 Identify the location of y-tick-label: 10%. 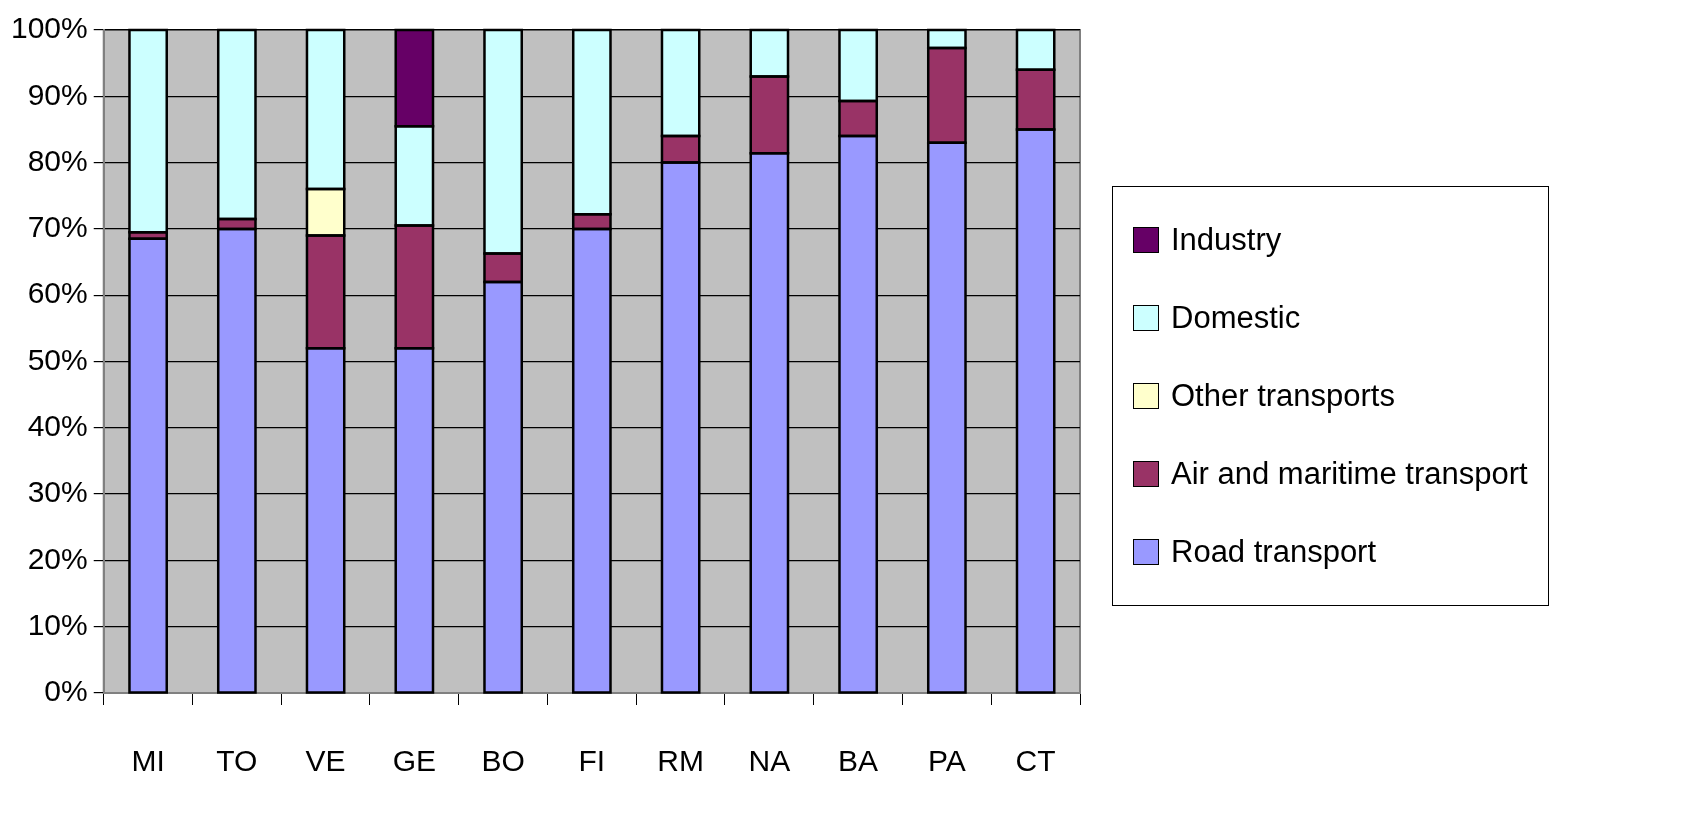
(57, 624).